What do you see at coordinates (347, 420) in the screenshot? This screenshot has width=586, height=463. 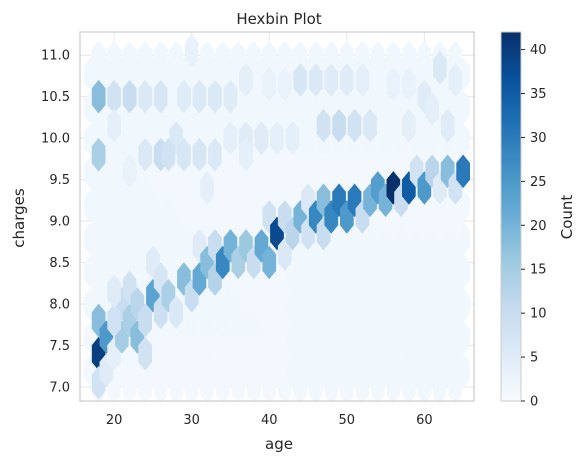 I see `x-tick-label: 50` at bounding box center [347, 420].